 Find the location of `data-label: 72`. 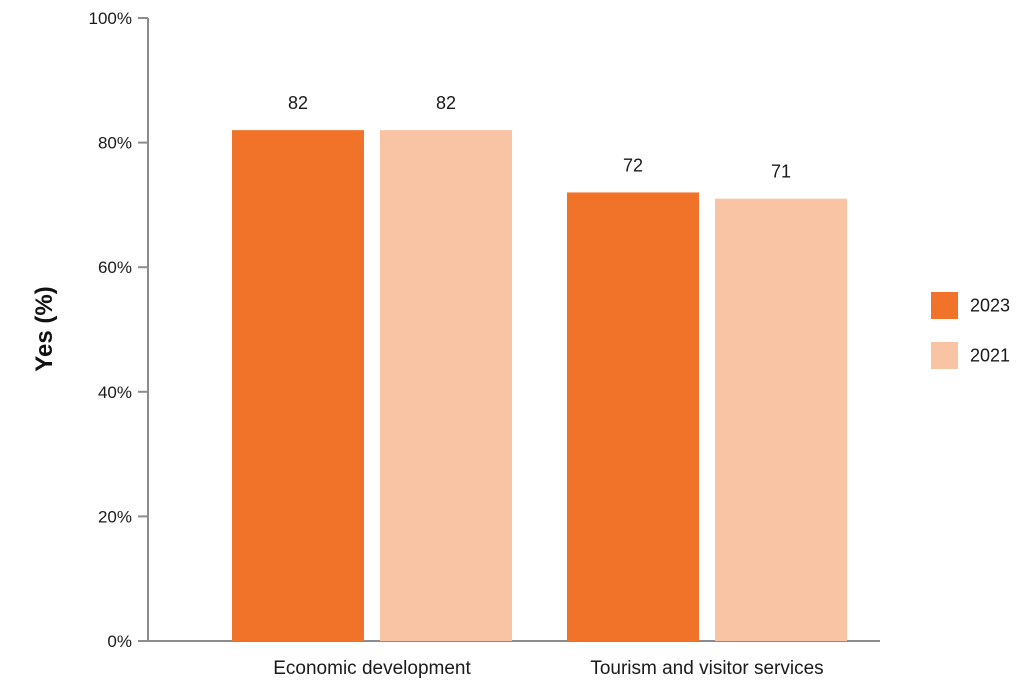

data-label: 72 is located at coordinates (633, 165).